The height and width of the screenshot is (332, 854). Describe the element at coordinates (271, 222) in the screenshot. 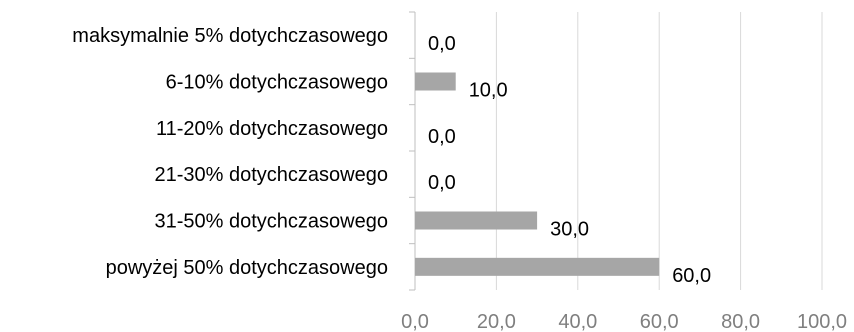

I see `category-label: 31-50% dotychczasowego` at that location.